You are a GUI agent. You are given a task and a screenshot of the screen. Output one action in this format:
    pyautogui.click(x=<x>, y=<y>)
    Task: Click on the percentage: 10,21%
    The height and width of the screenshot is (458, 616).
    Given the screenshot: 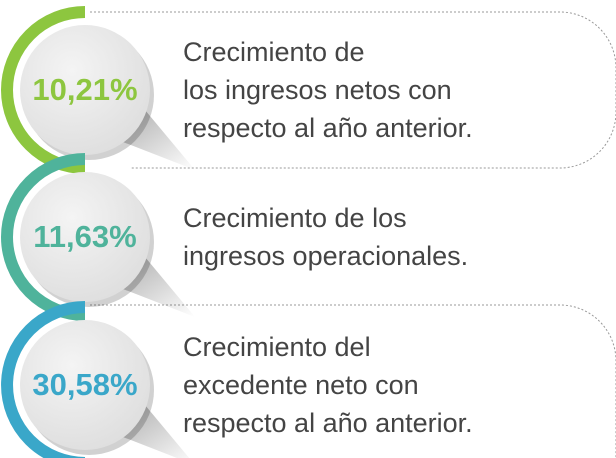 What is the action you would take?
    pyautogui.click(x=84, y=89)
    